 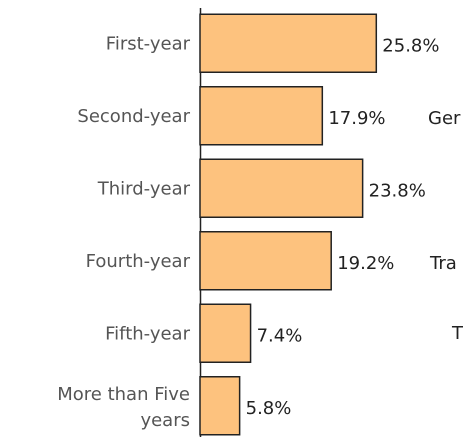 I want to click on annotation: T, so click(x=457, y=333).